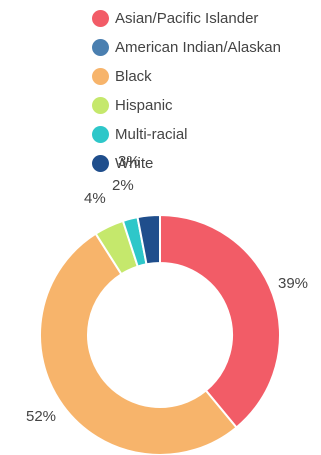  Describe the element at coordinates (148, 239) in the screenshot. I see `donut-slice` at that location.